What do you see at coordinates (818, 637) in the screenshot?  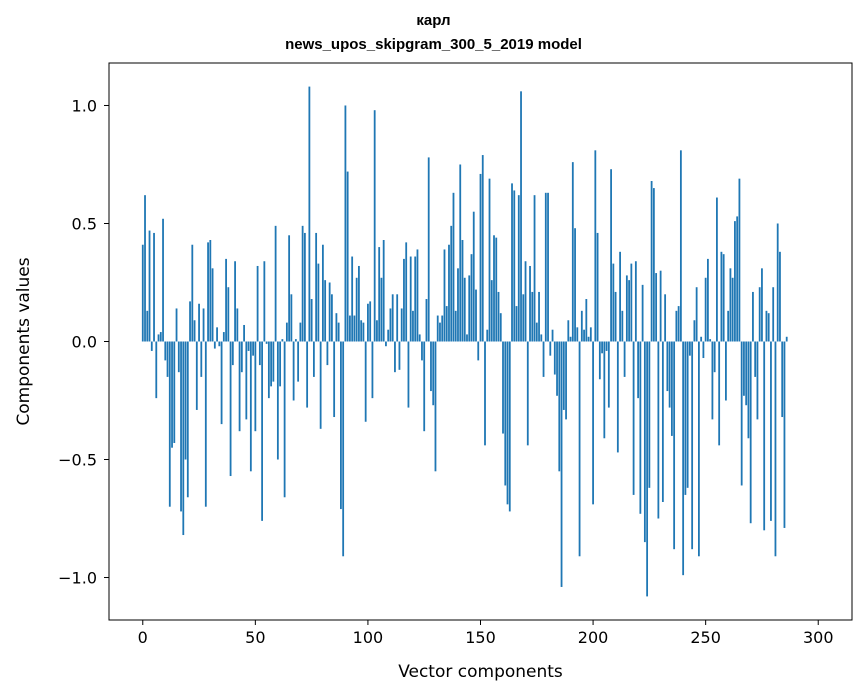 I see `x-tick-label: 300` at bounding box center [818, 637].